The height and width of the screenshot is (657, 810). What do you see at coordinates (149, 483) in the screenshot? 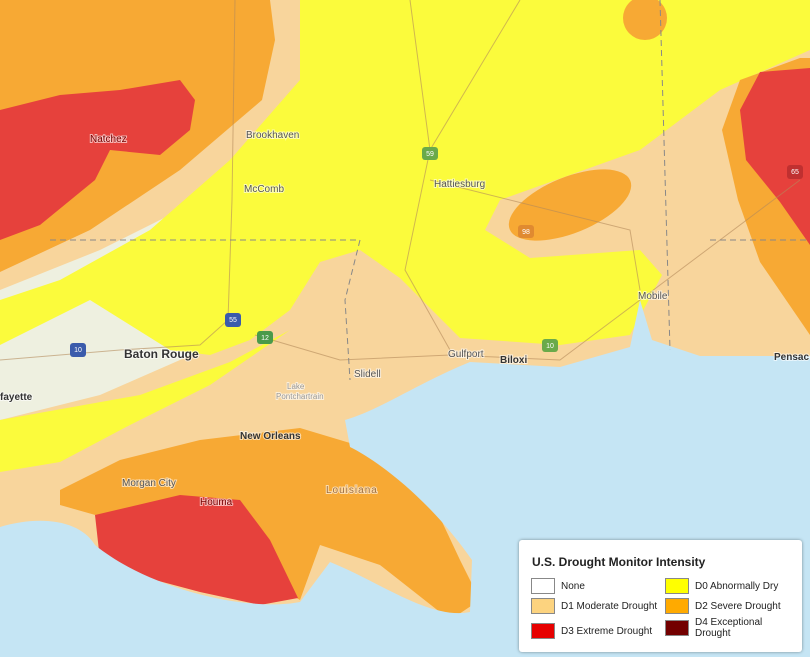
I see `place-label: Morgan City` at bounding box center [149, 483].